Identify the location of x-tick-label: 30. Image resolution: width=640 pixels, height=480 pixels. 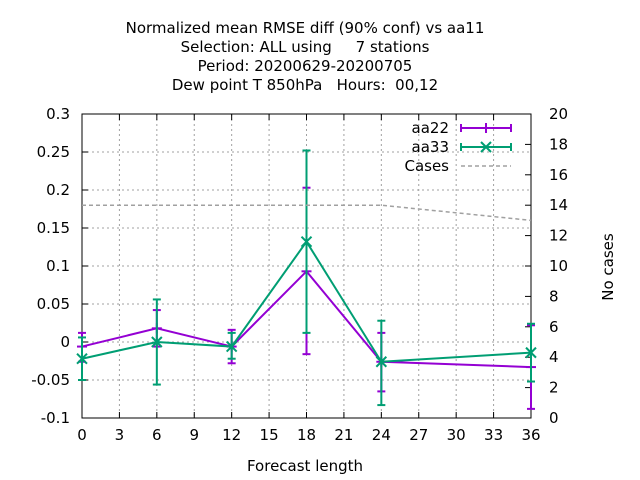
(456, 435).